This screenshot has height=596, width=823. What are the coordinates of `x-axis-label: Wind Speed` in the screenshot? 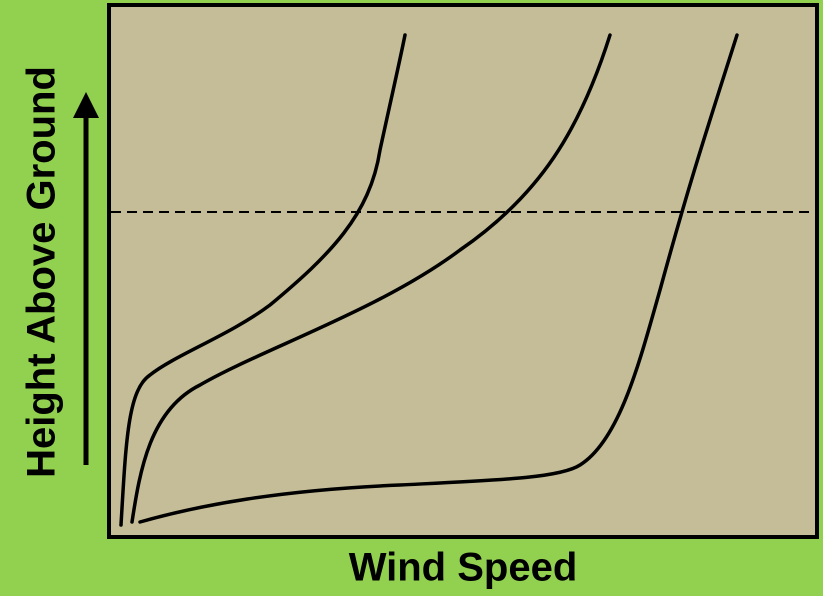 It's located at (463, 568).